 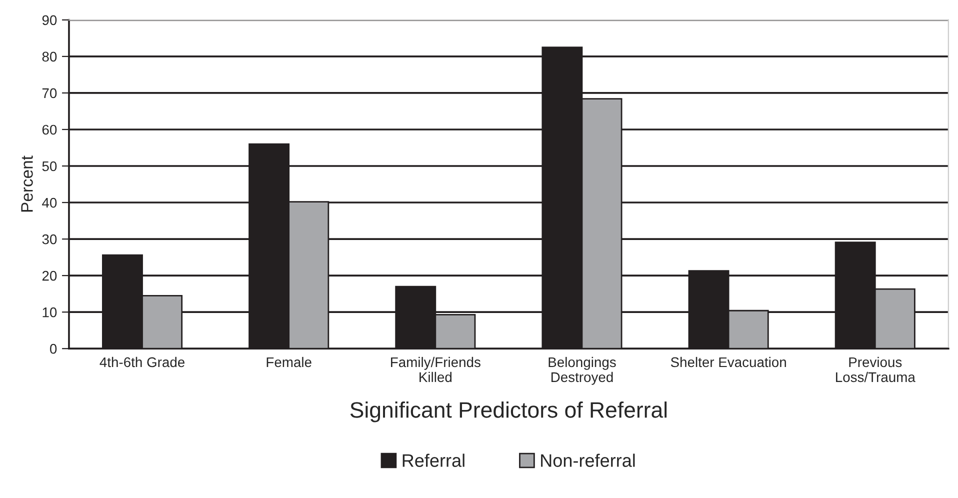 I want to click on y-tick-label: 70, so click(x=49, y=93).